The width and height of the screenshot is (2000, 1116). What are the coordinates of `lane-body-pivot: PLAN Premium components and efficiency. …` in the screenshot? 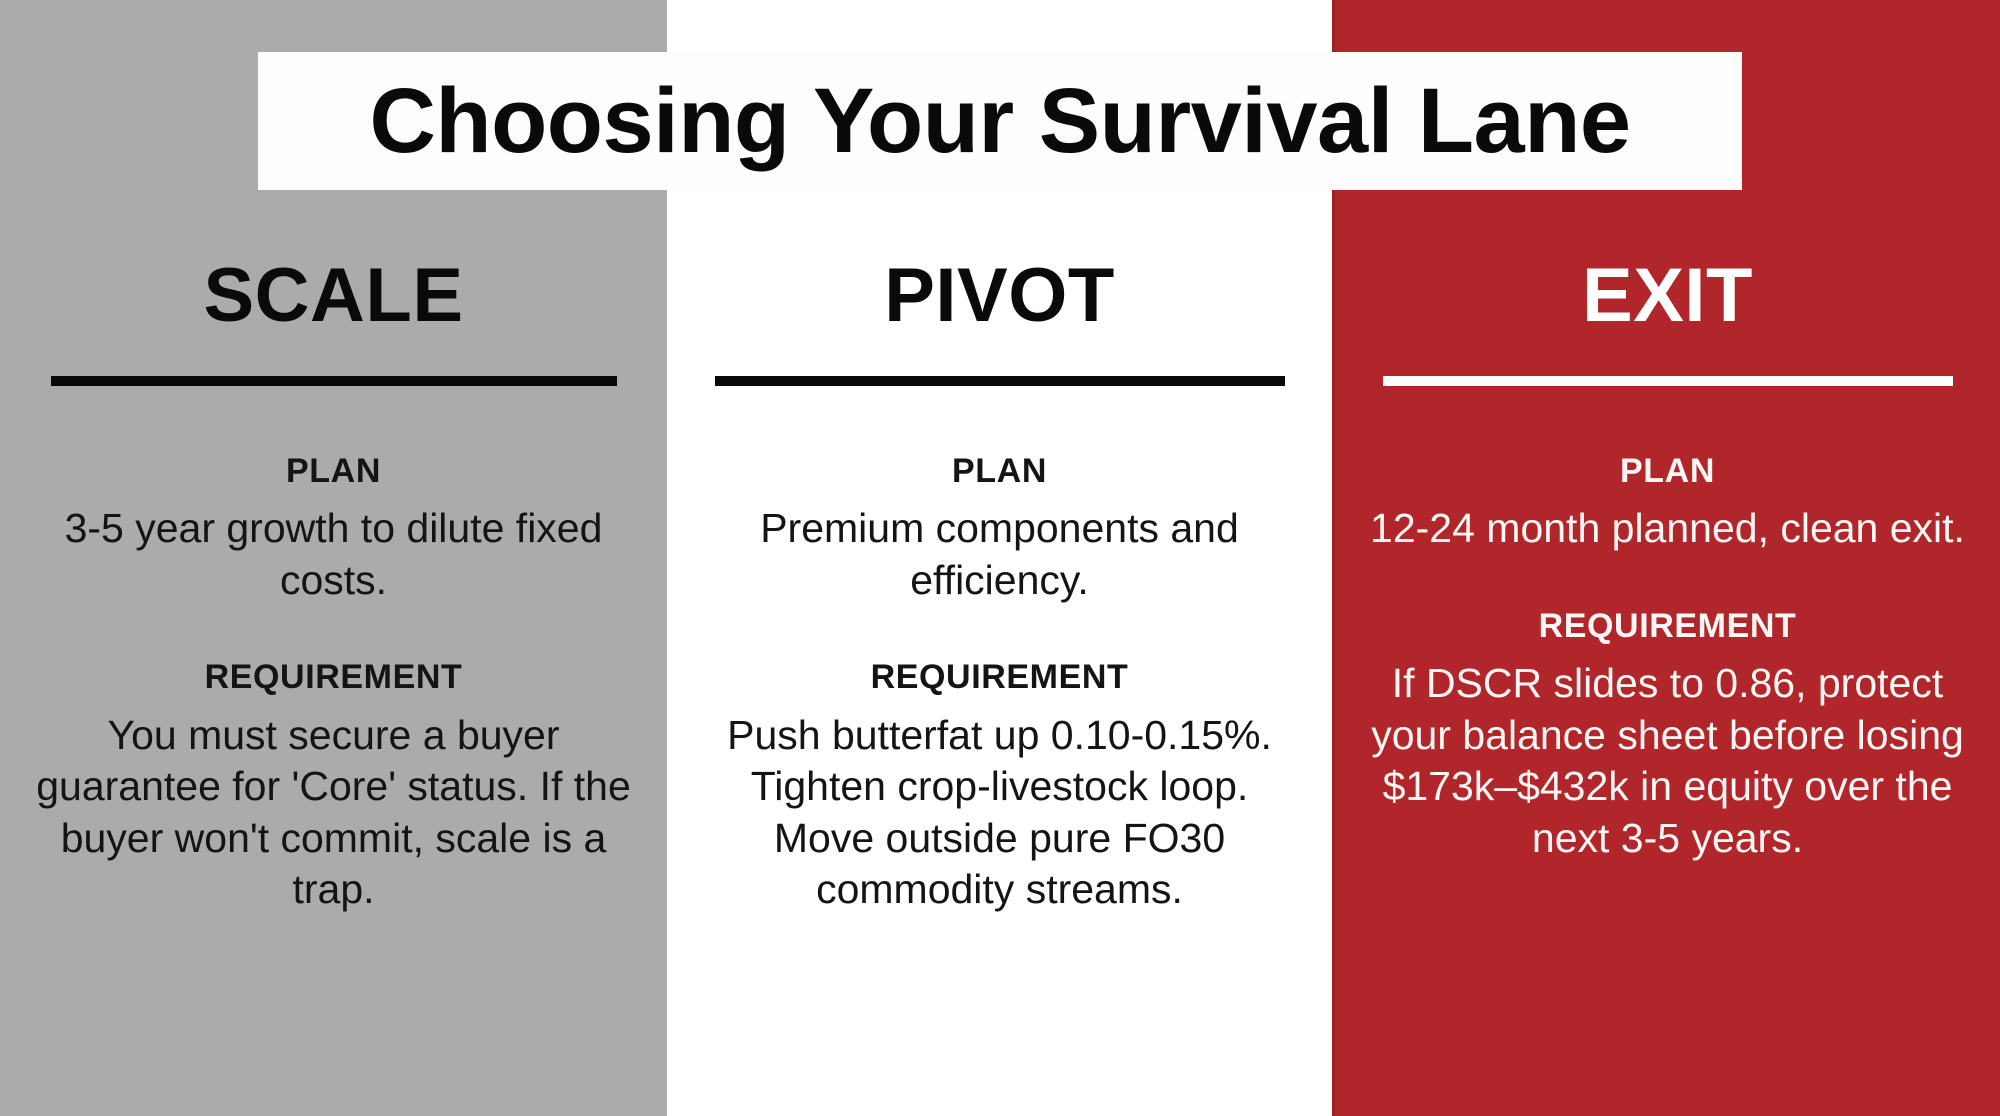 It's located at (999, 684).